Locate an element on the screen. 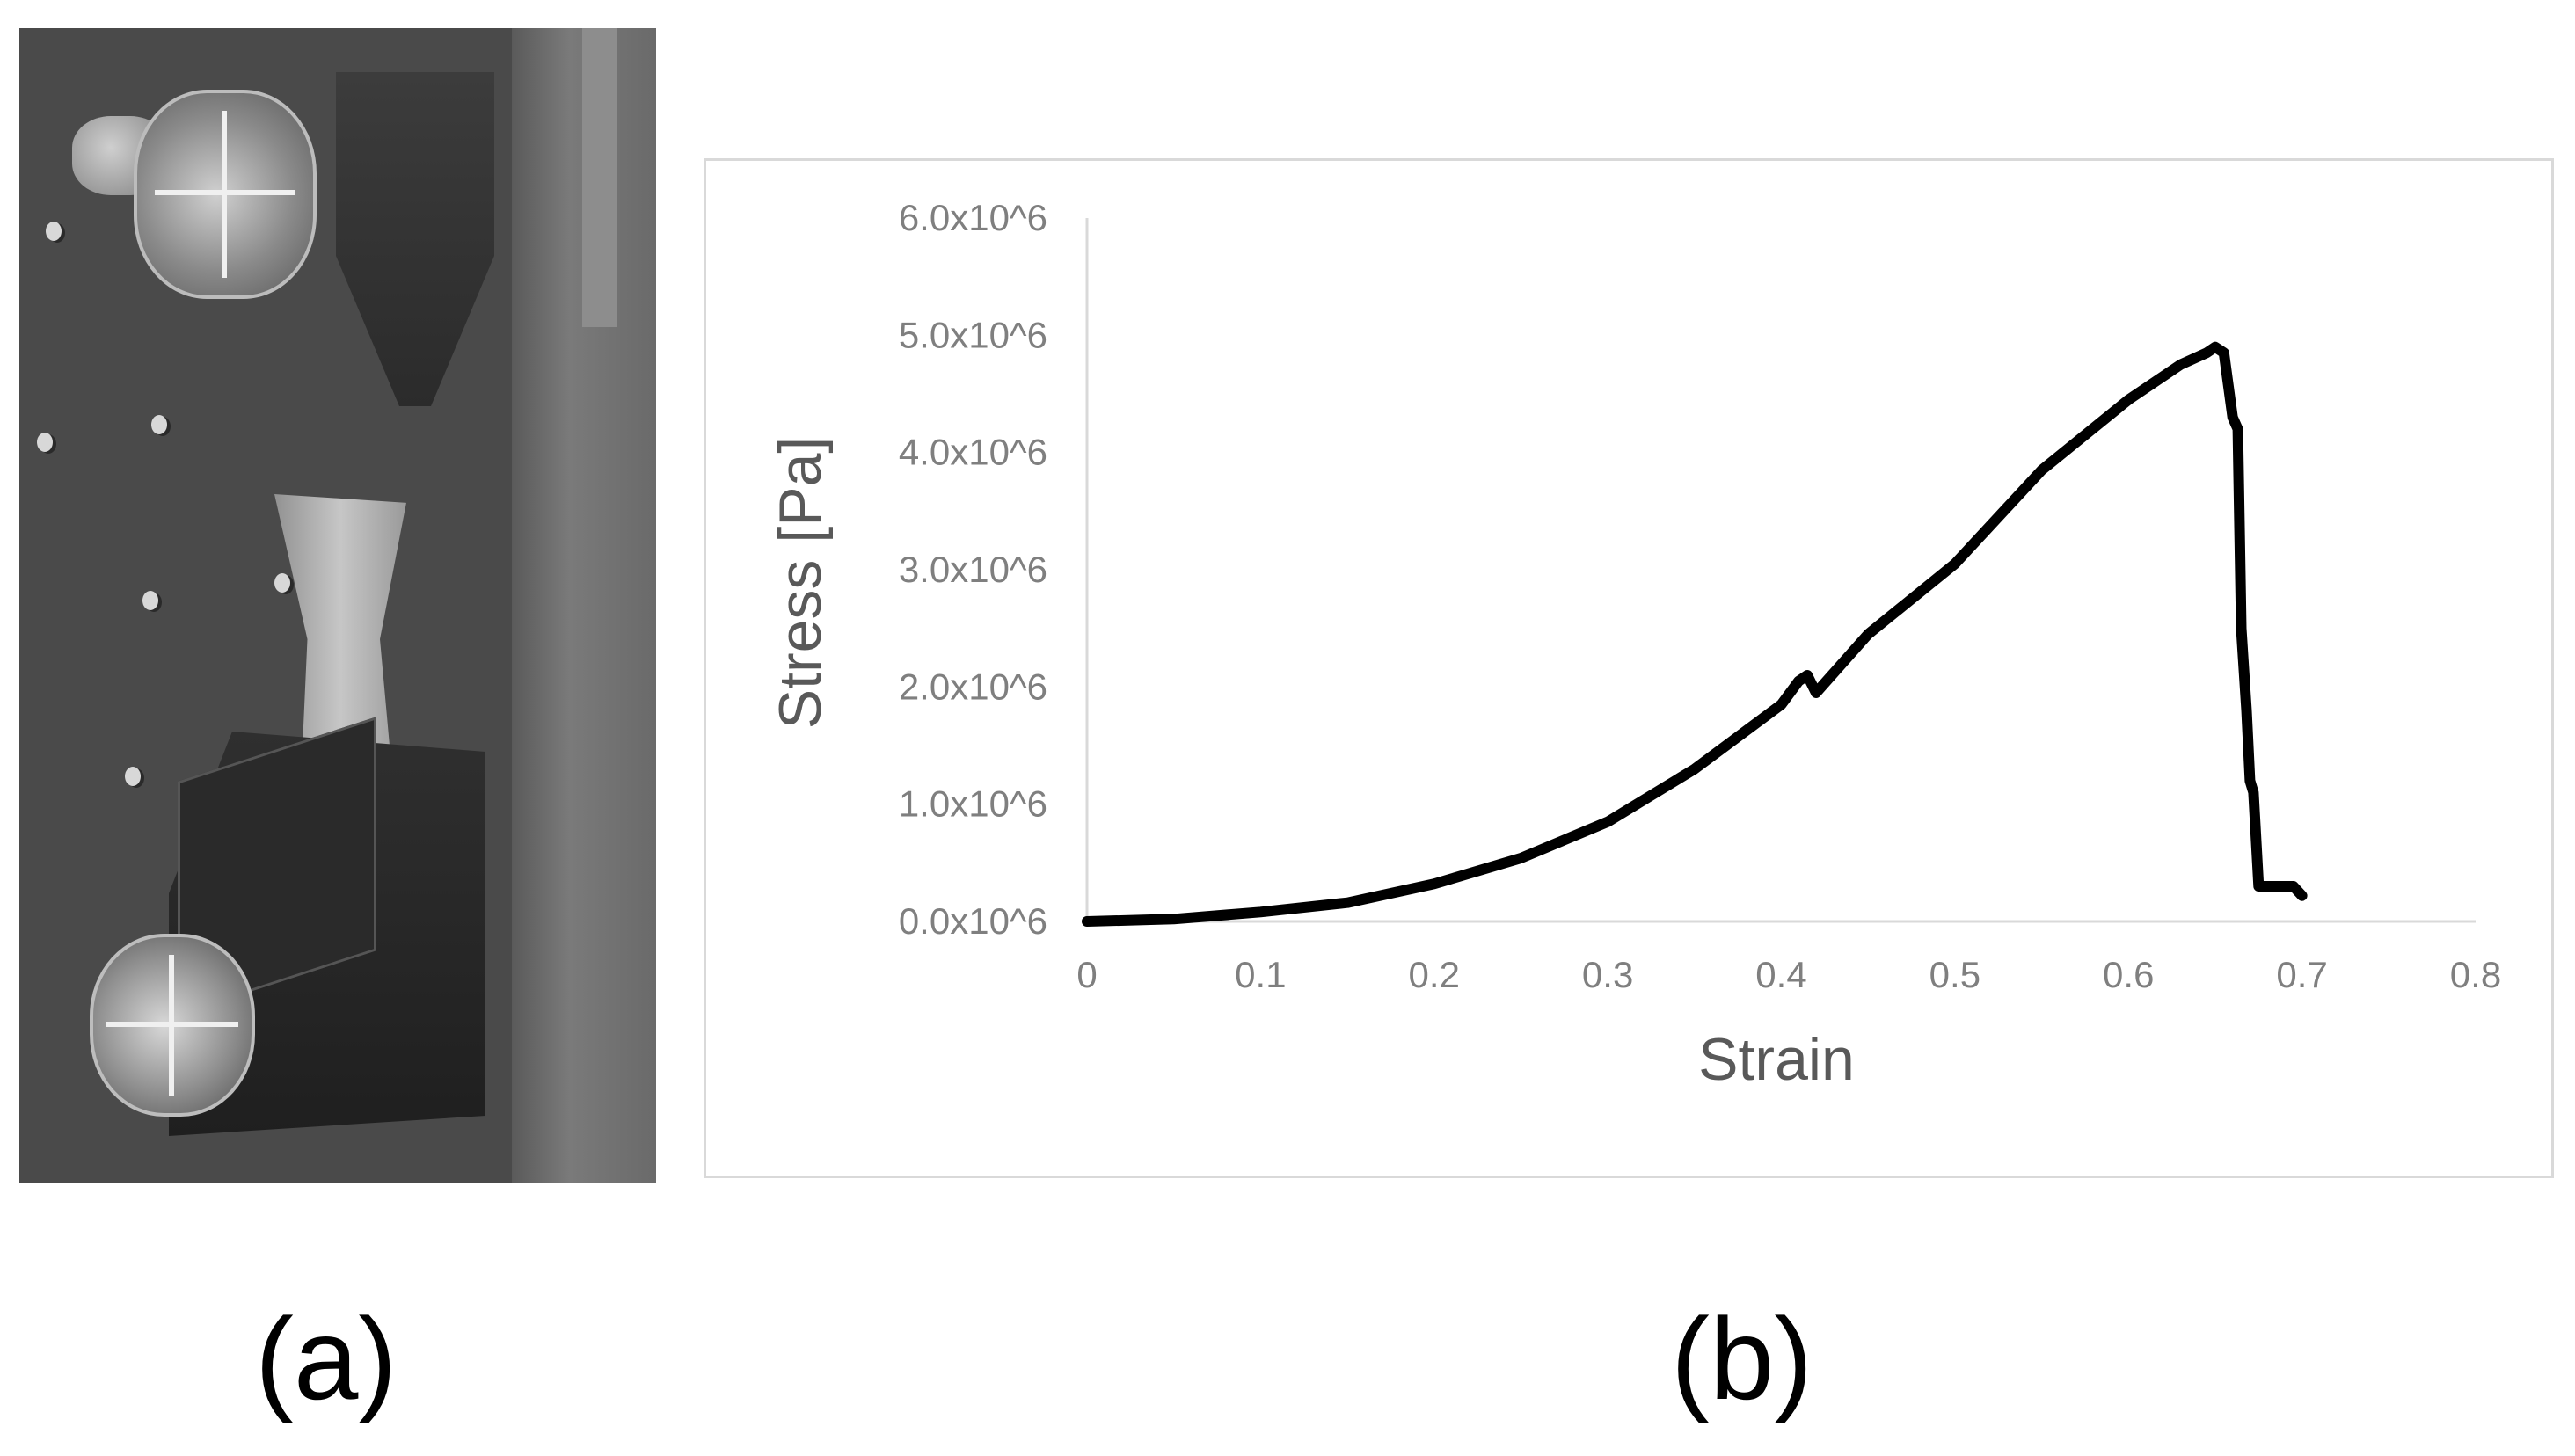 This screenshot has width=2575, height=1456. y-tick-label: 6.0x10^6 is located at coordinates (973, 217).